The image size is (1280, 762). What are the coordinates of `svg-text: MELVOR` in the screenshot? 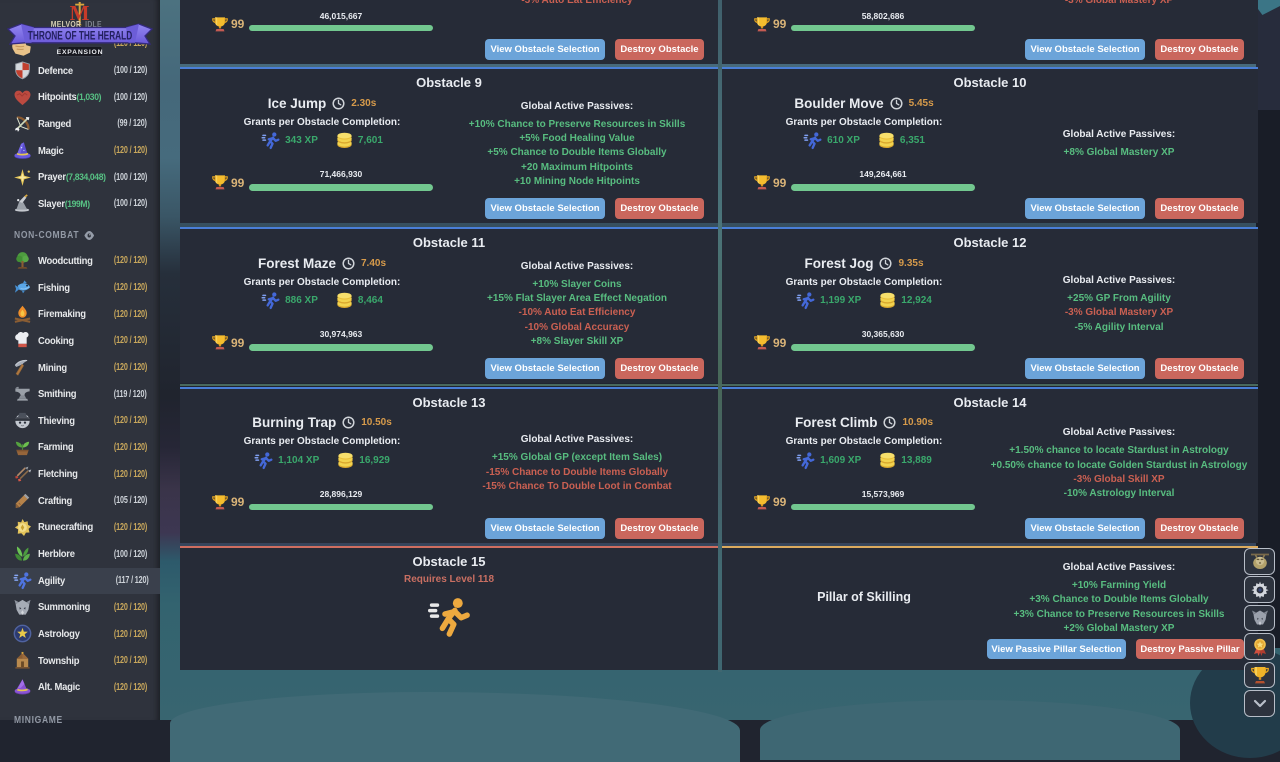 It's located at (66, 25).